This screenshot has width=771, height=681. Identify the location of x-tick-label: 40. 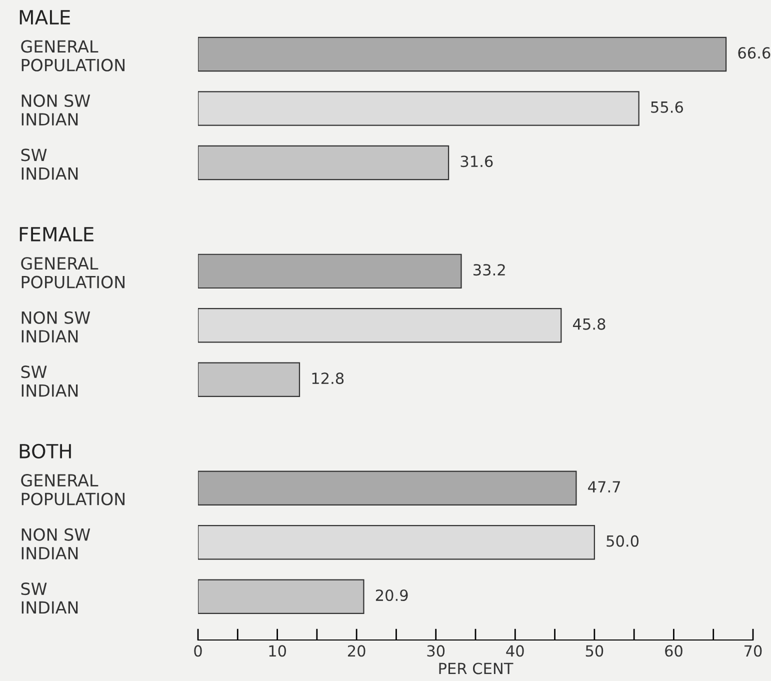
(515, 651).